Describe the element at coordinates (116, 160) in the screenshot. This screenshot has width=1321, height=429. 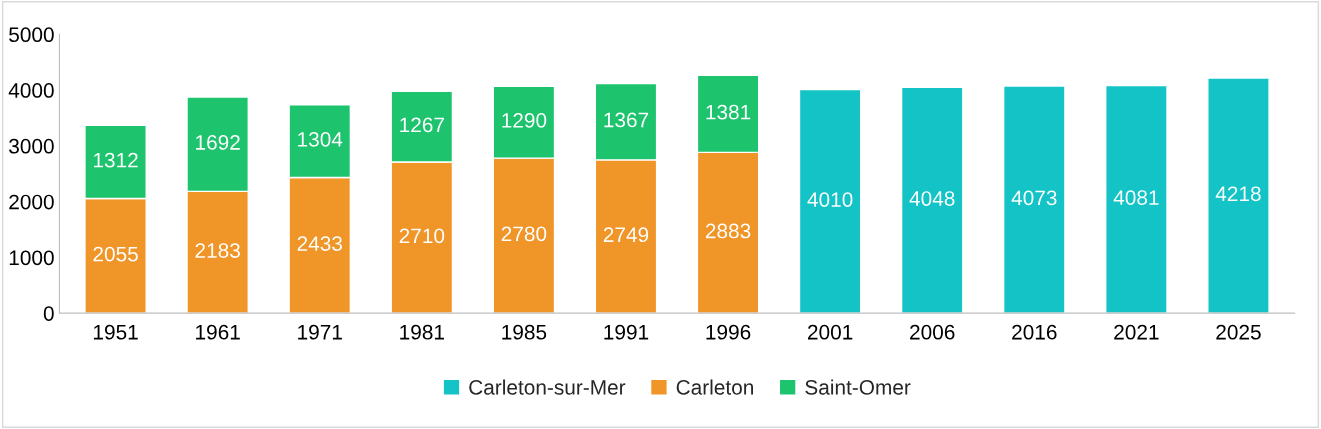
I see `data-label: 1312` at that location.